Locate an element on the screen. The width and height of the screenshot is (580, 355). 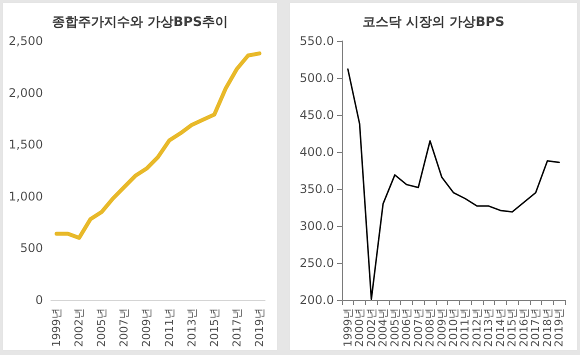
x-tick-label: 2016년 is located at coordinates (523, 327).